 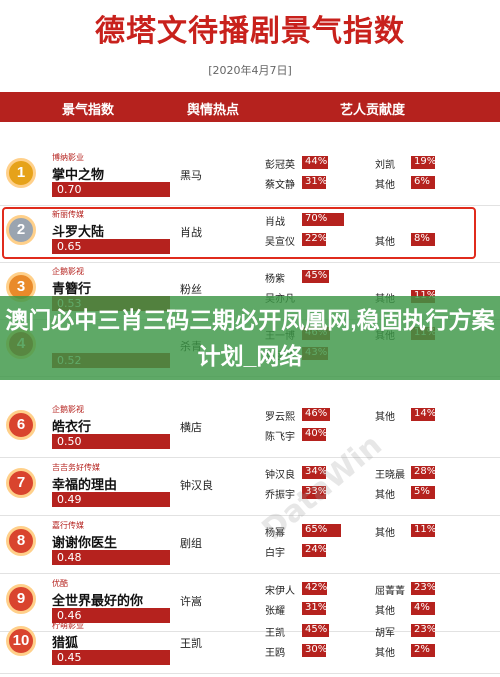 I want to click on score-value: 0.48, so click(x=69, y=557).